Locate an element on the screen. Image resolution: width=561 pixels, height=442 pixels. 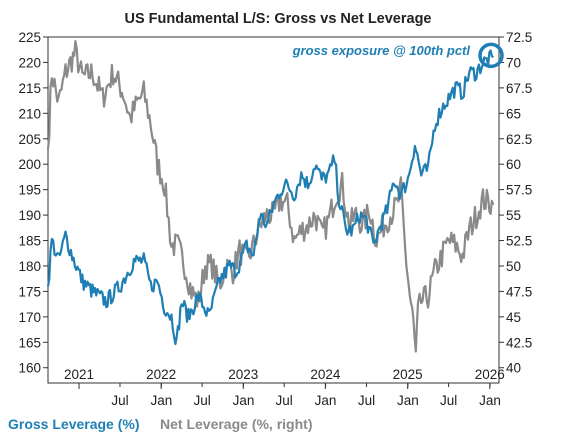
right-axis-tick-label: 70 is located at coordinates (513, 62).